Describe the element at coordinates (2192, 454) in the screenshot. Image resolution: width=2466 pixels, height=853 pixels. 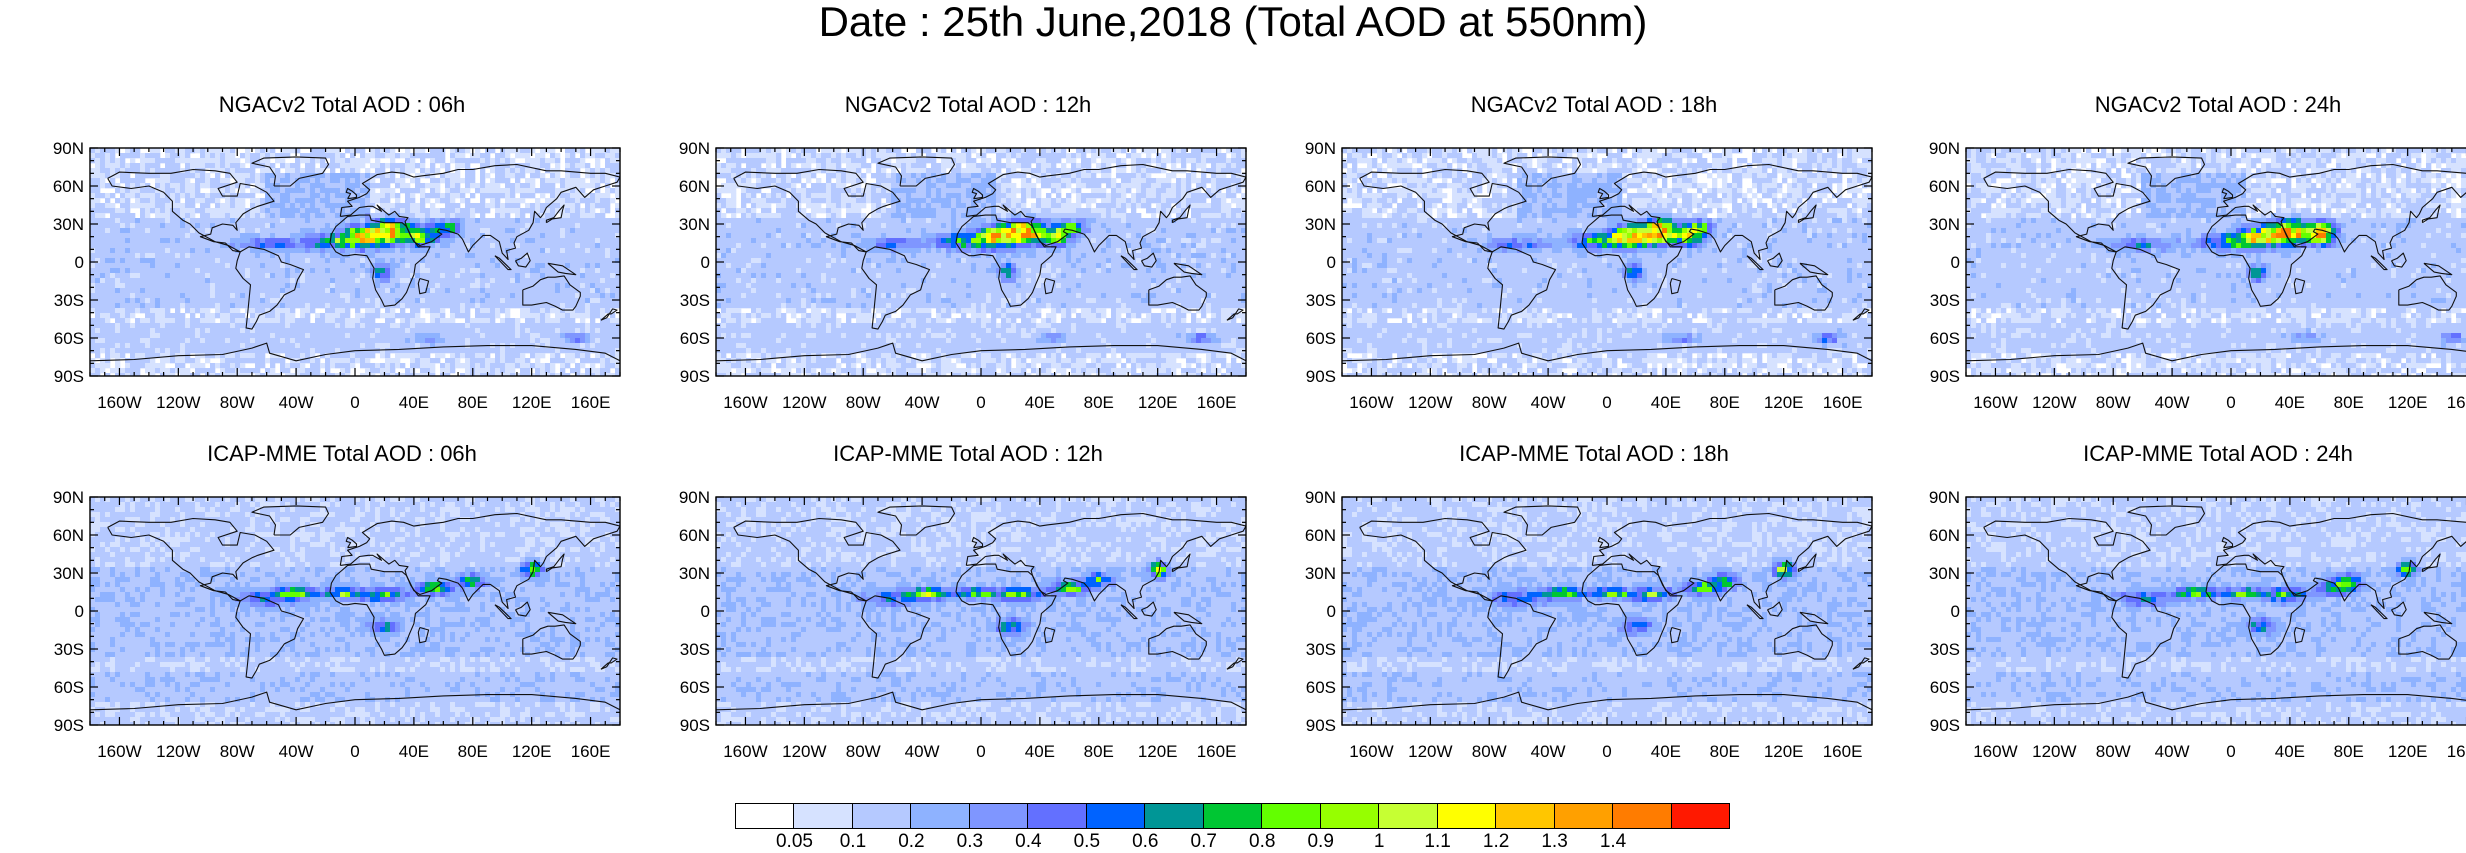
I see `panel-title: ICAP-MME Total AOD : 24h` at that location.